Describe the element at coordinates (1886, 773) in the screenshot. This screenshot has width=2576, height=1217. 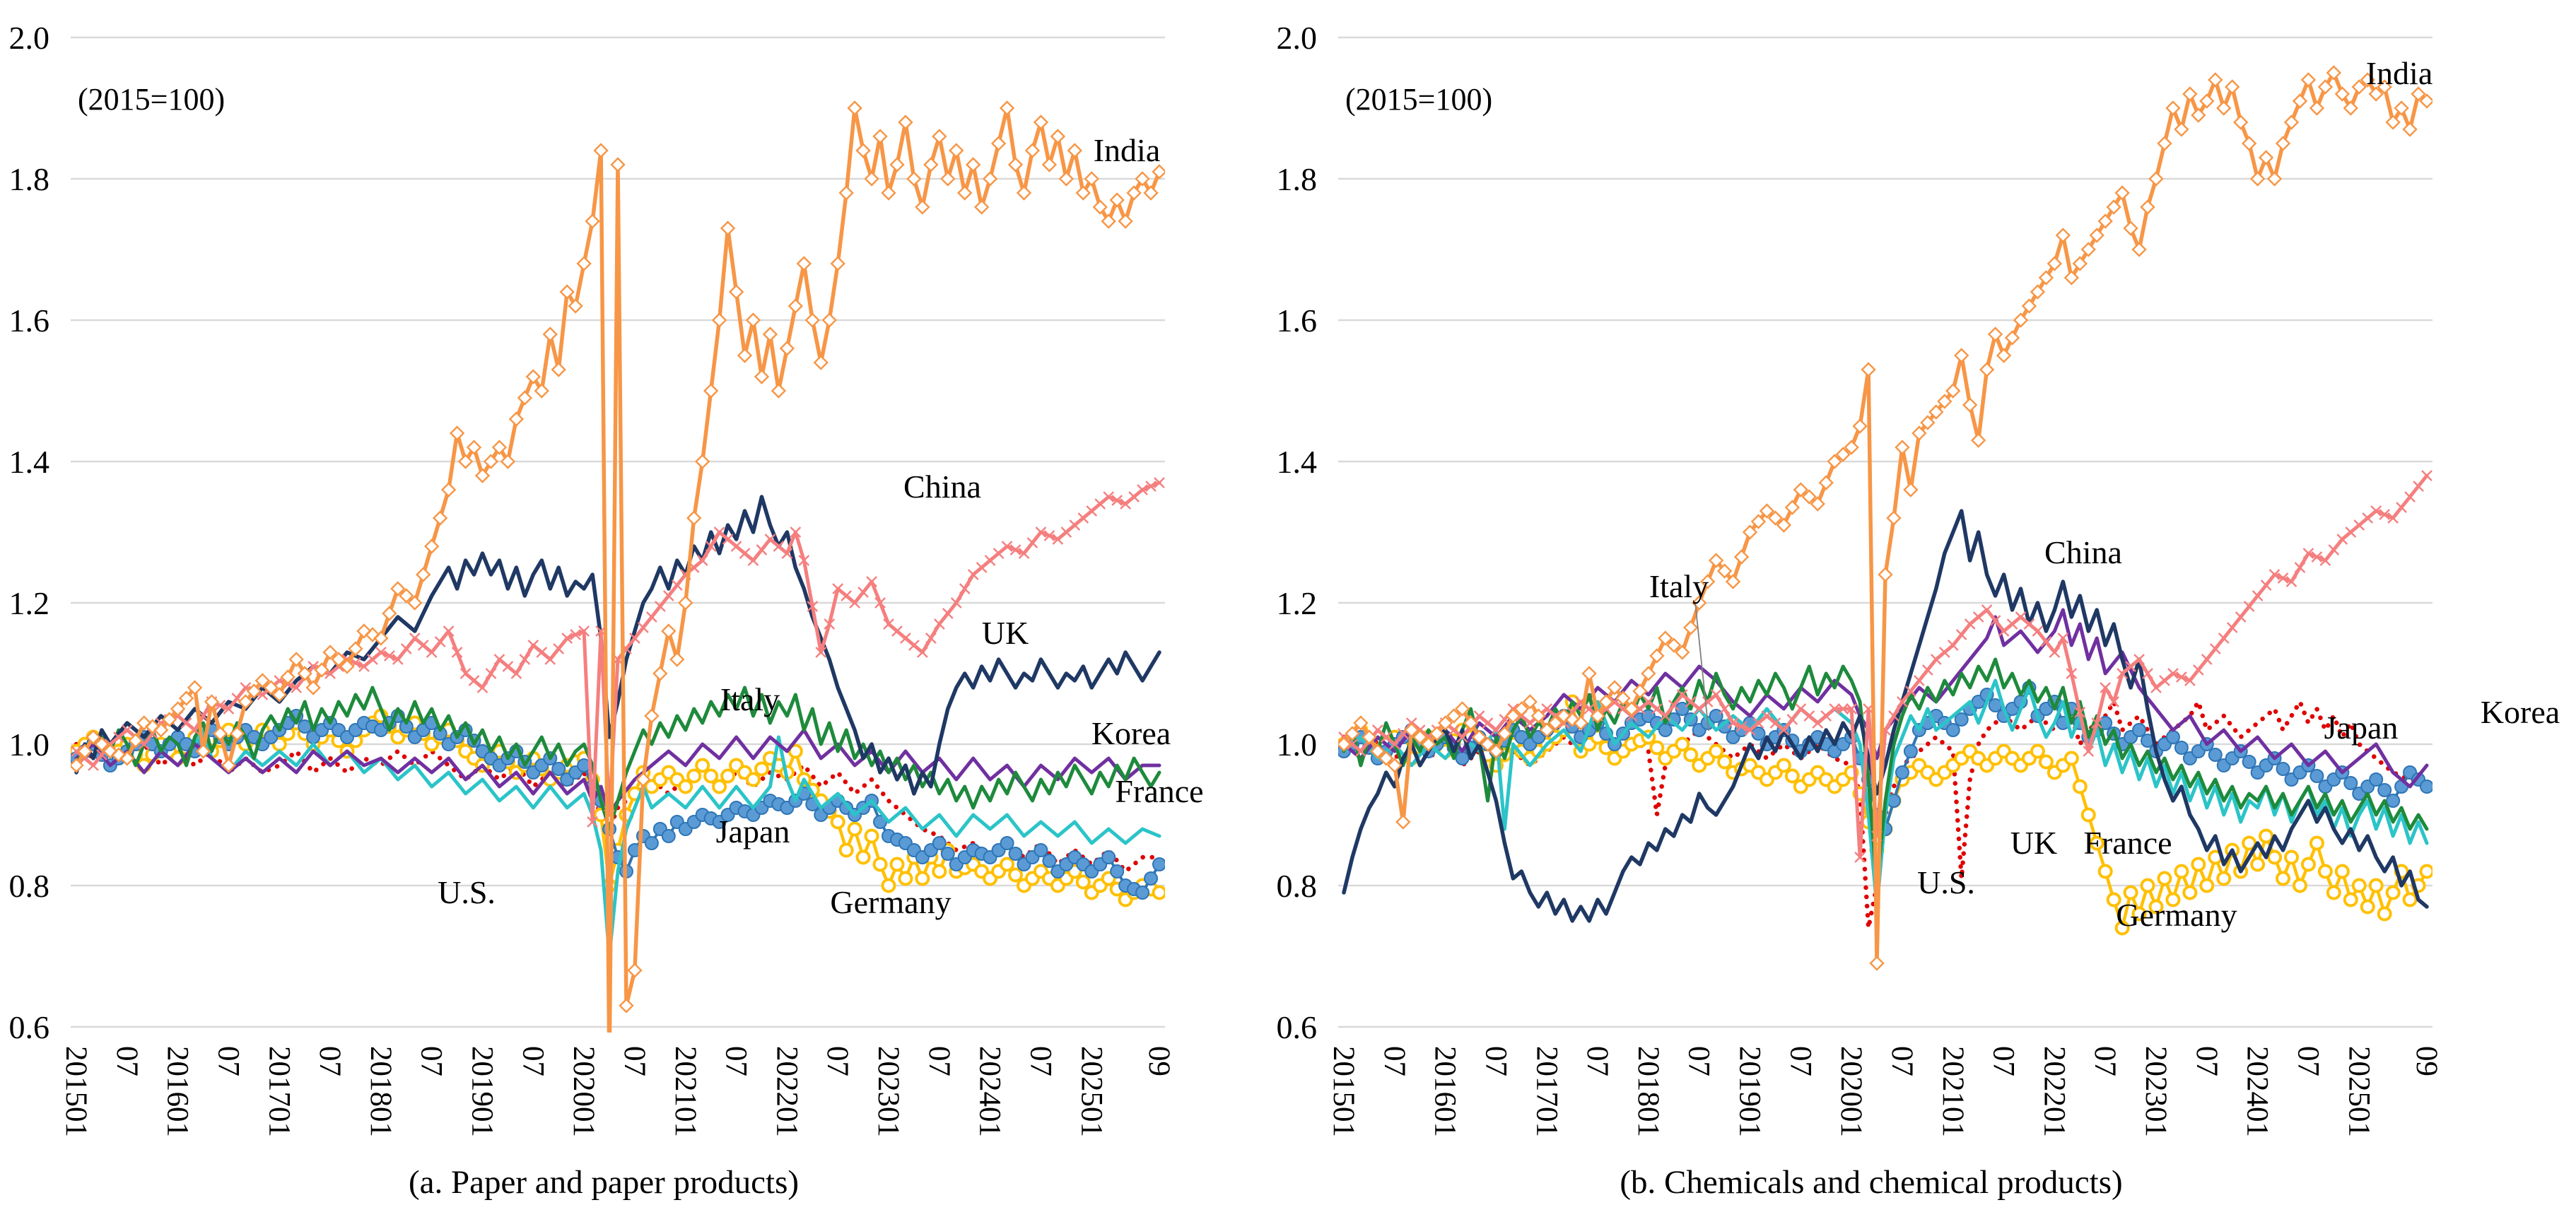
I see `series-b-italy-line` at that location.